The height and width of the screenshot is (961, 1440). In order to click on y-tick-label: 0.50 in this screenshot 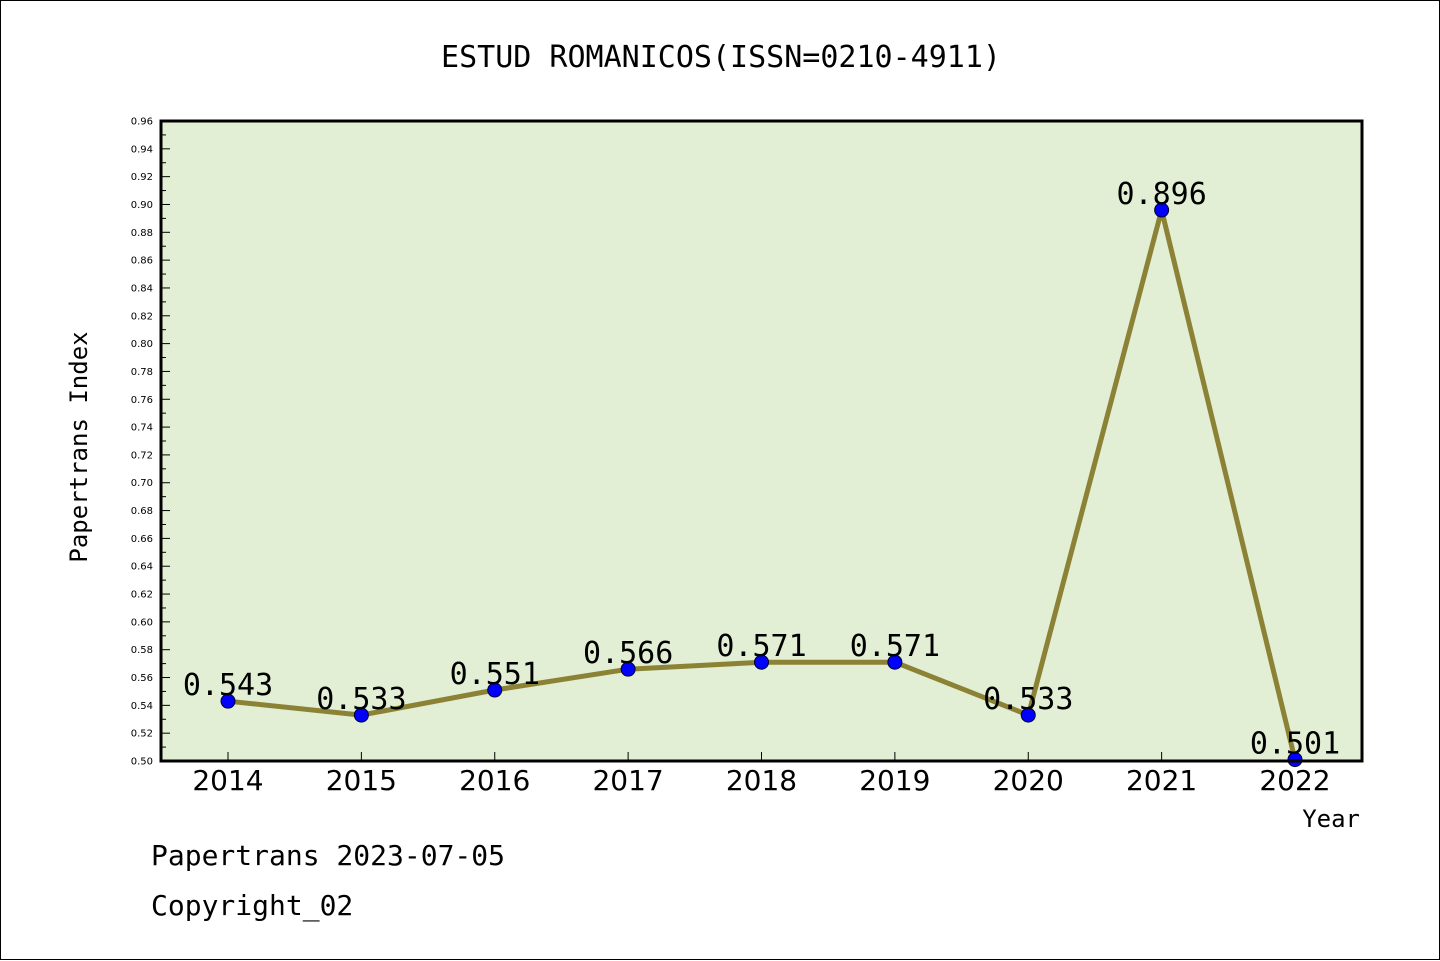, I will do `click(142, 762)`.